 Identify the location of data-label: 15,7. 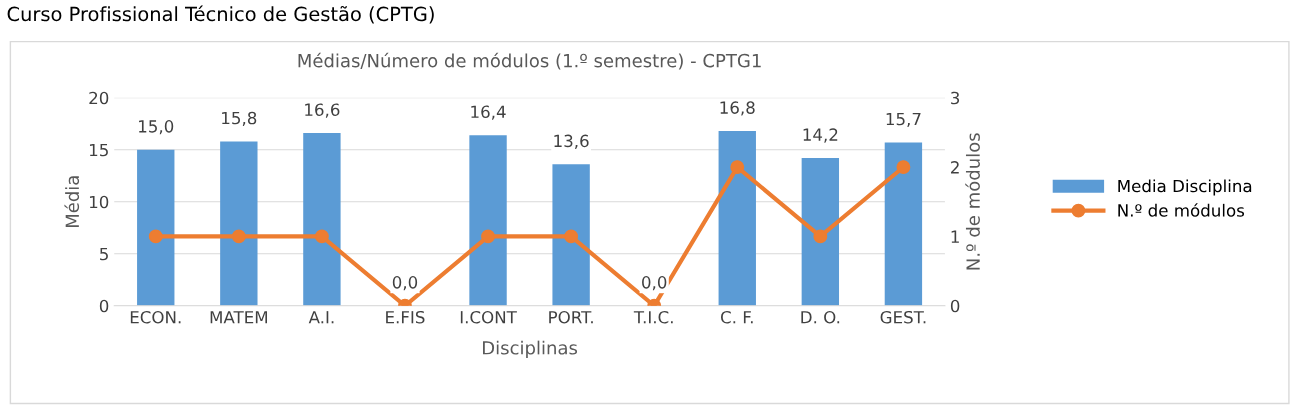
(903, 120).